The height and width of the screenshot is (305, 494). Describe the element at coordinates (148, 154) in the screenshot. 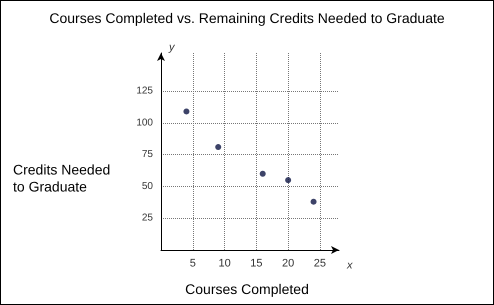

I see `y-tick-label: 75` at that location.